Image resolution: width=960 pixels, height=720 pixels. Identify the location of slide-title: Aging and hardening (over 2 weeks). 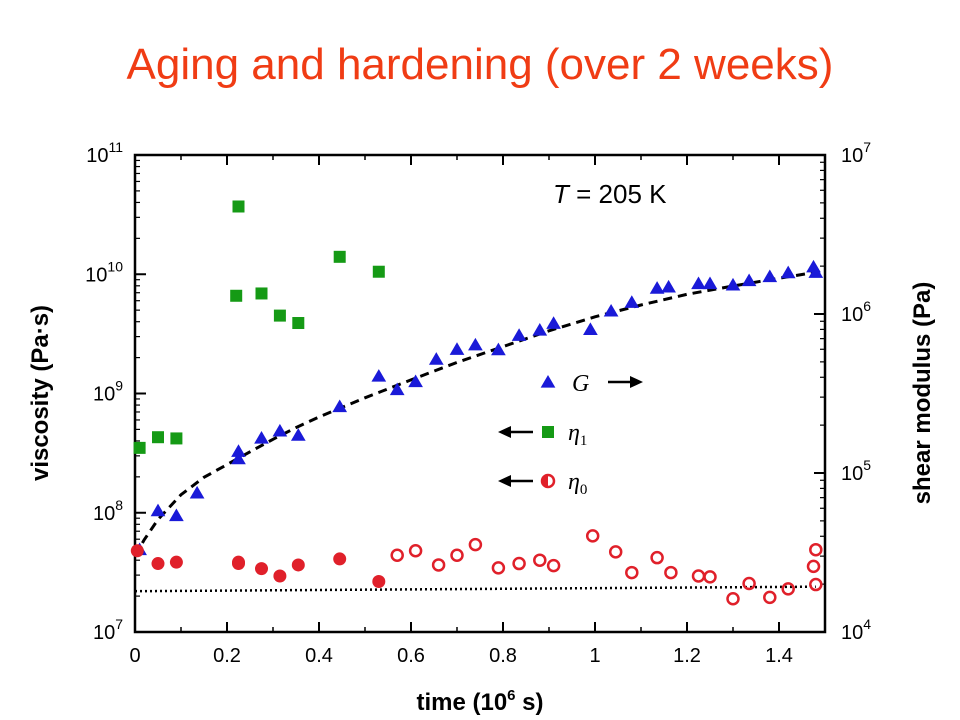
(480, 64).